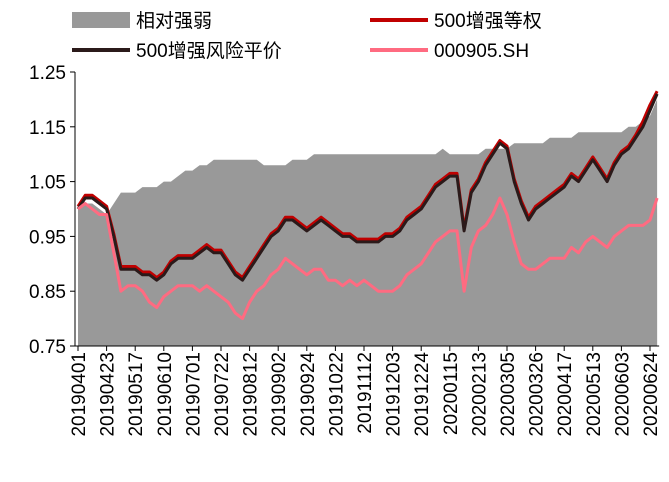 This screenshot has height=482, width=669. Describe the element at coordinates (101, 20) in the screenshot. I see `legend-swatch` at that location.